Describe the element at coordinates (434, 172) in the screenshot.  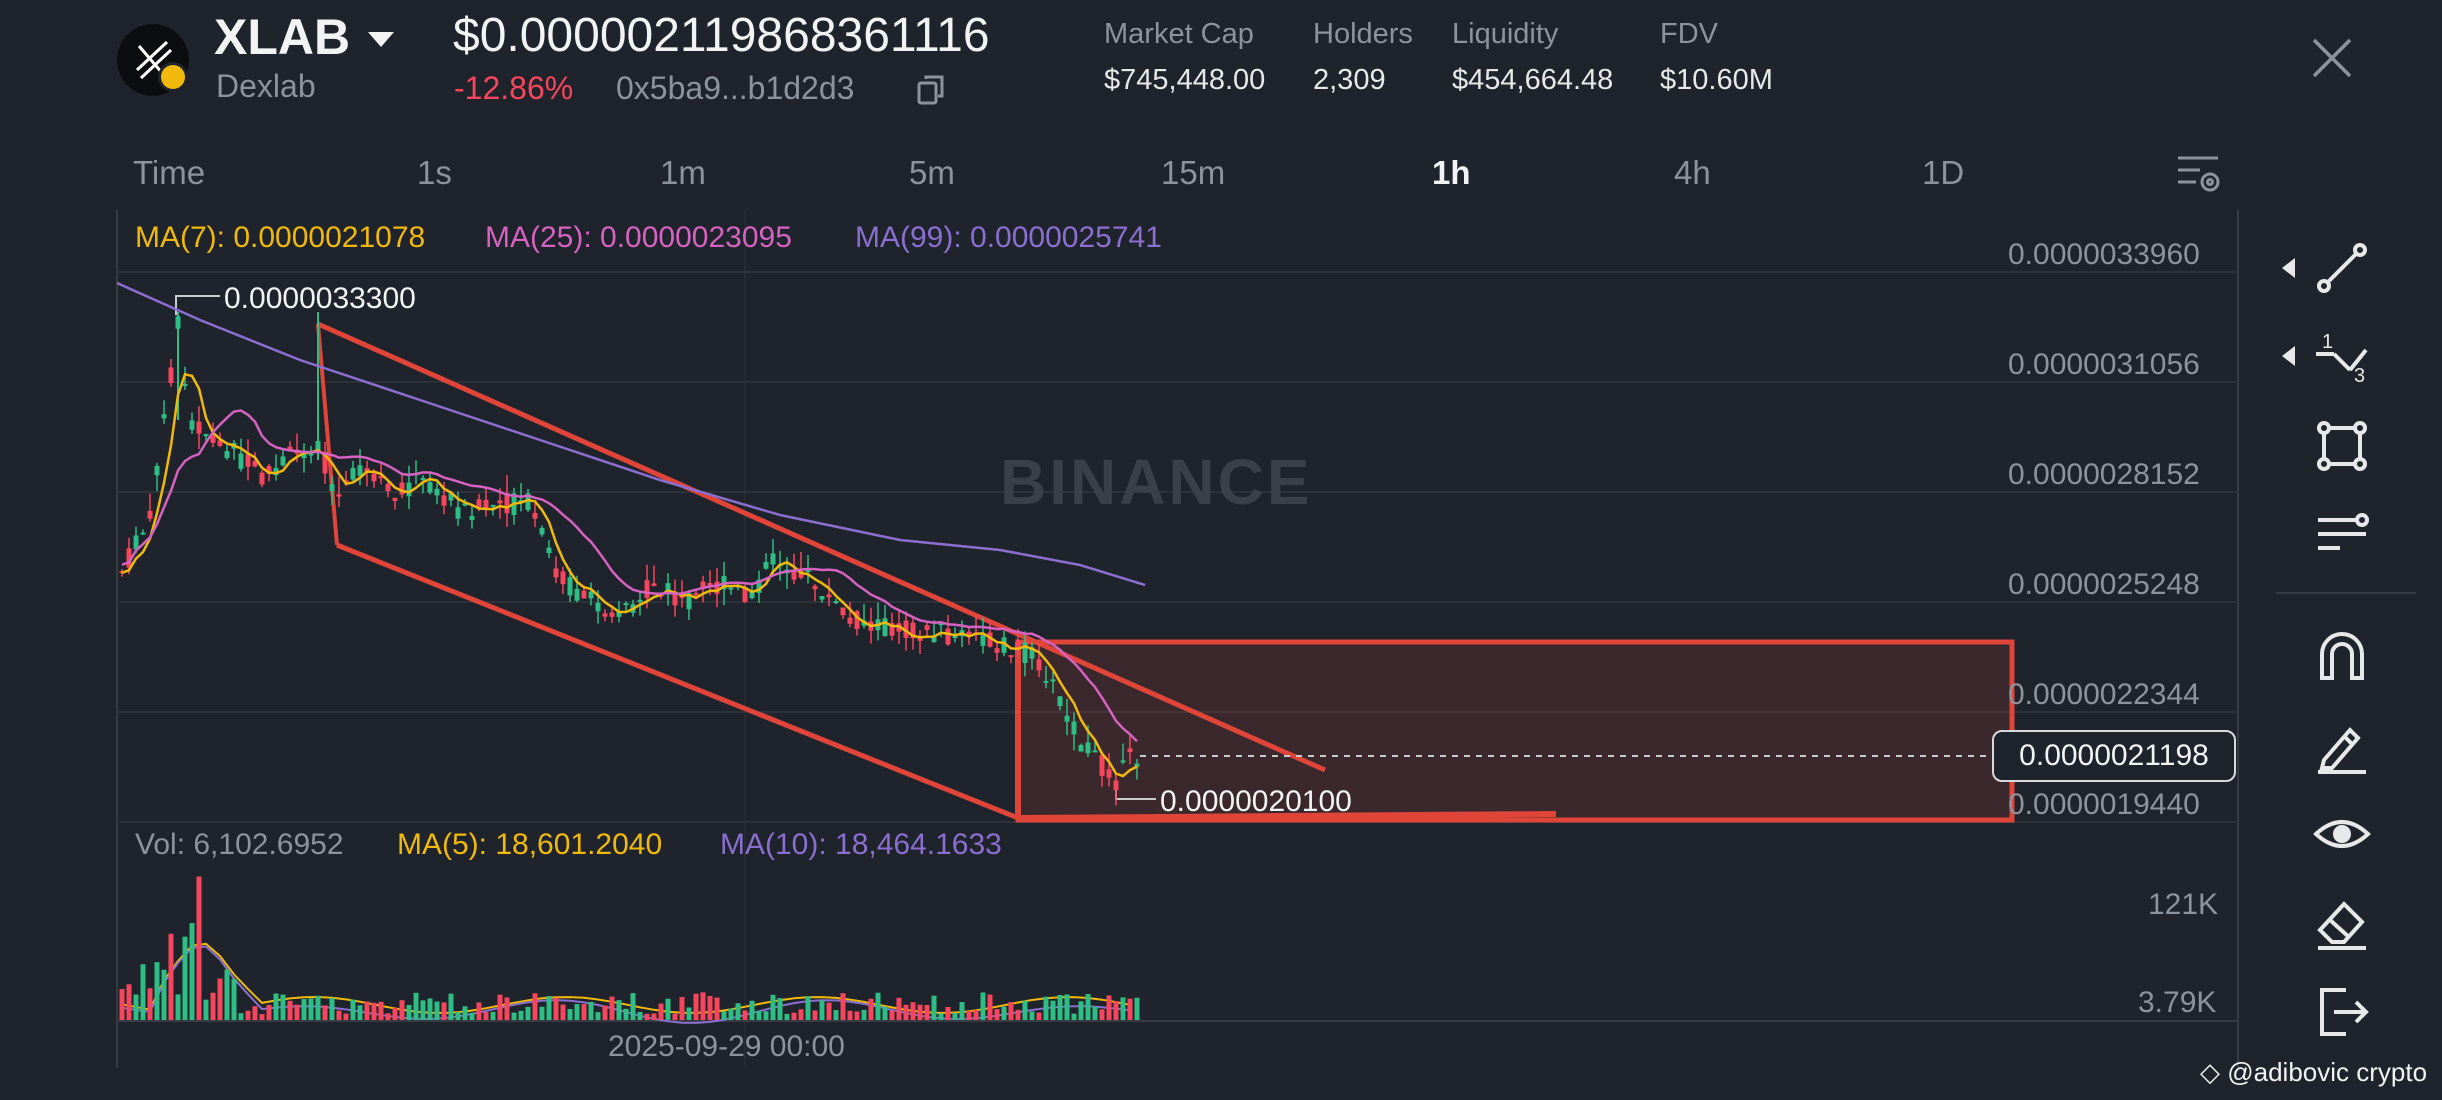
I see `tab-1s: 1s` at that location.